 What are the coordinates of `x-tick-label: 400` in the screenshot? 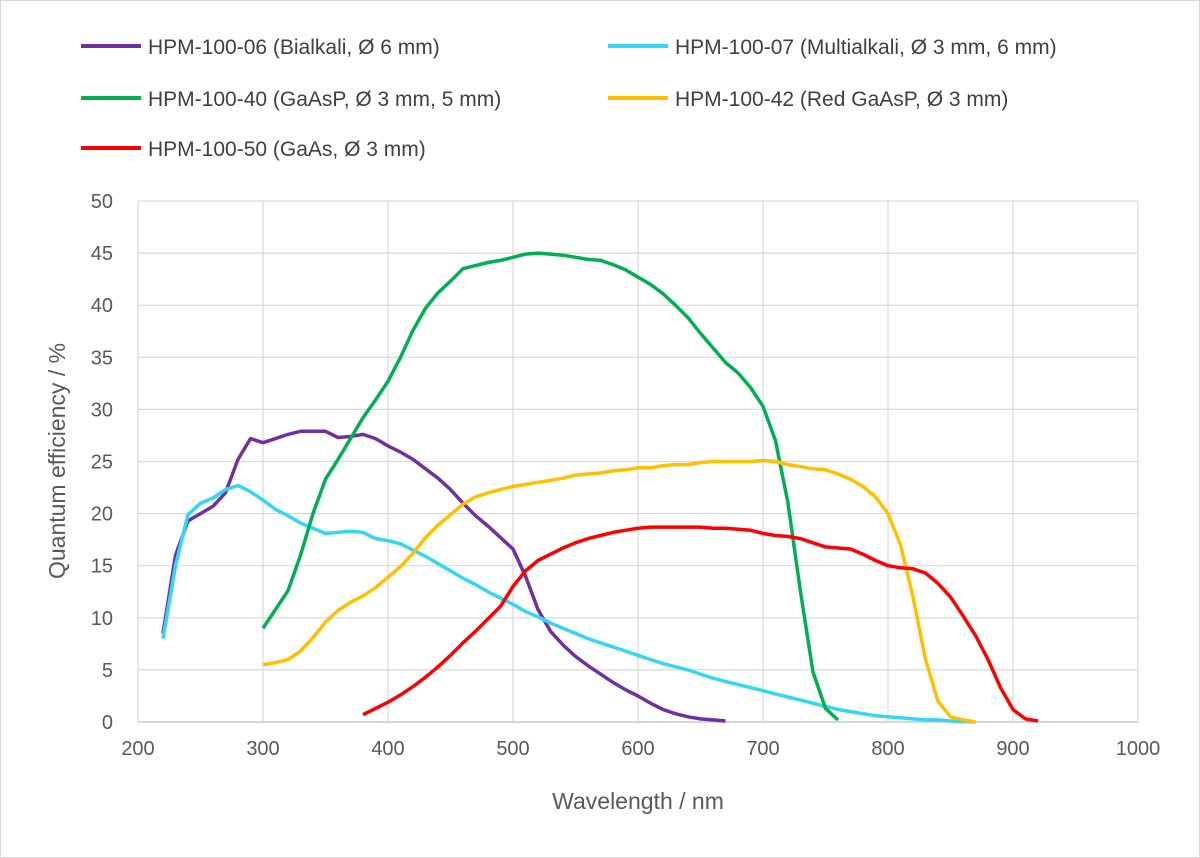 It's located at (387, 749).